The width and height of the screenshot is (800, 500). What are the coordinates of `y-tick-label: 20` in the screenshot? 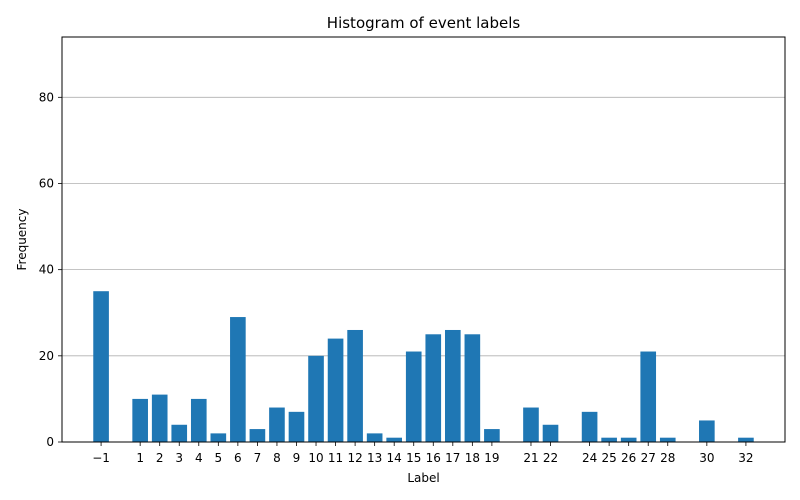 It's located at (46, 356).